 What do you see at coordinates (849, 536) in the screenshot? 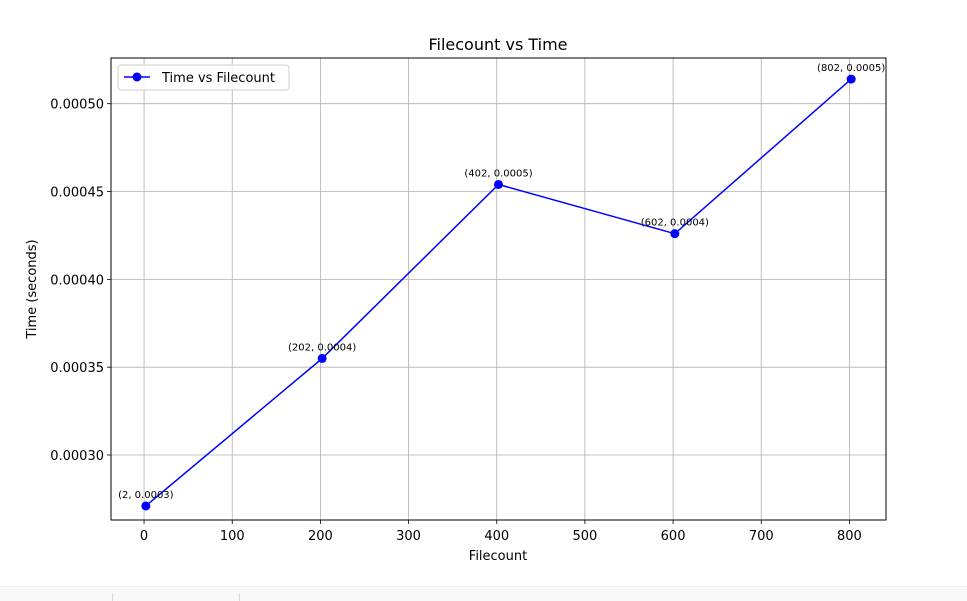
I see `x-tick-label: 800` at bounding box center [849, 536].